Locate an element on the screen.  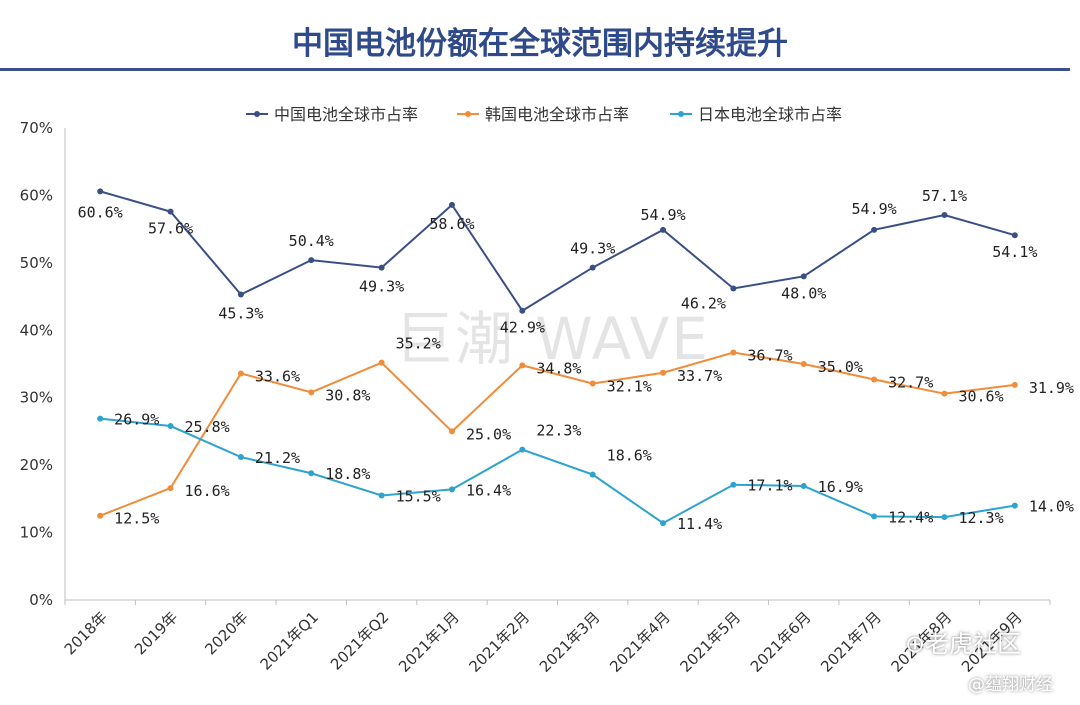
corner-watermark-community: ⊕老虎社区 is located at coordinates (963, 644).